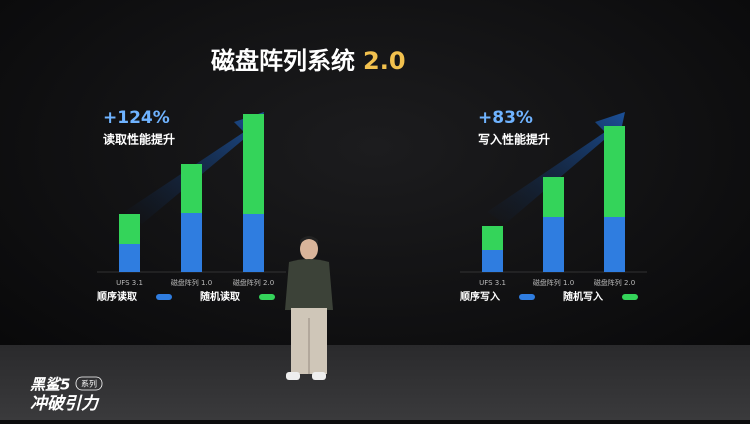 The height and width of the screenshot is (424, 750). What do you see at coordinates (139, 139) in the screenshot?
I see `subtitle: 读取性能提升` at bounding box center [139, 139].